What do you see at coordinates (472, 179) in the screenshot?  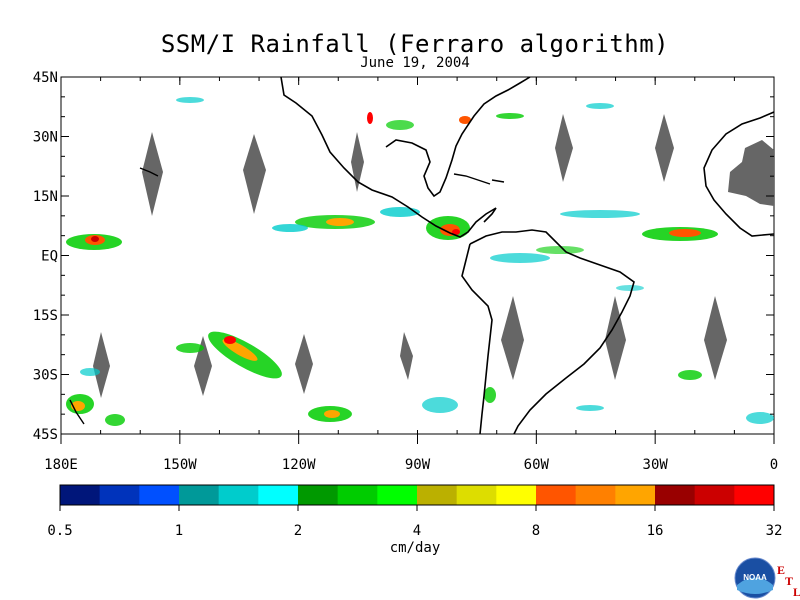 I see `coastline-cuba` at bounding box center [472, 179].